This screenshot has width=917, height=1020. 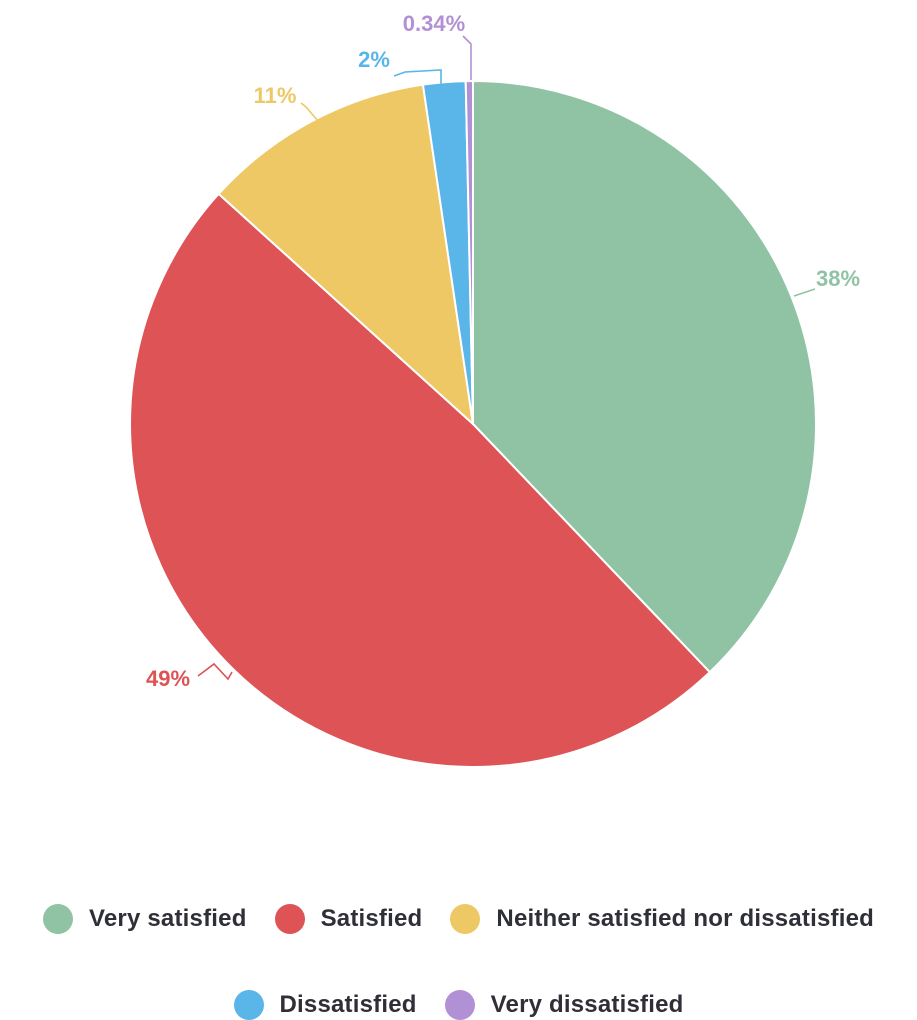 I want to click on legend-label-dissatisfied: Dissatisfied, so click(x=348, y=1004).